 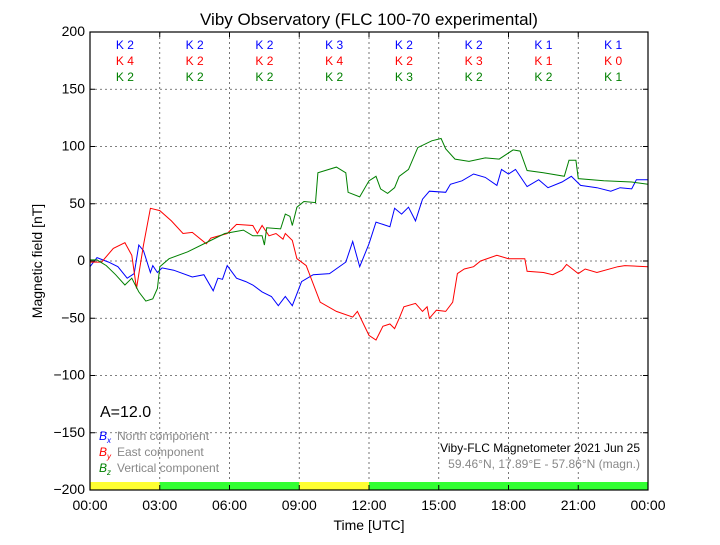 I want to click on k-index-y: K 1, so click(x=543, y=61).